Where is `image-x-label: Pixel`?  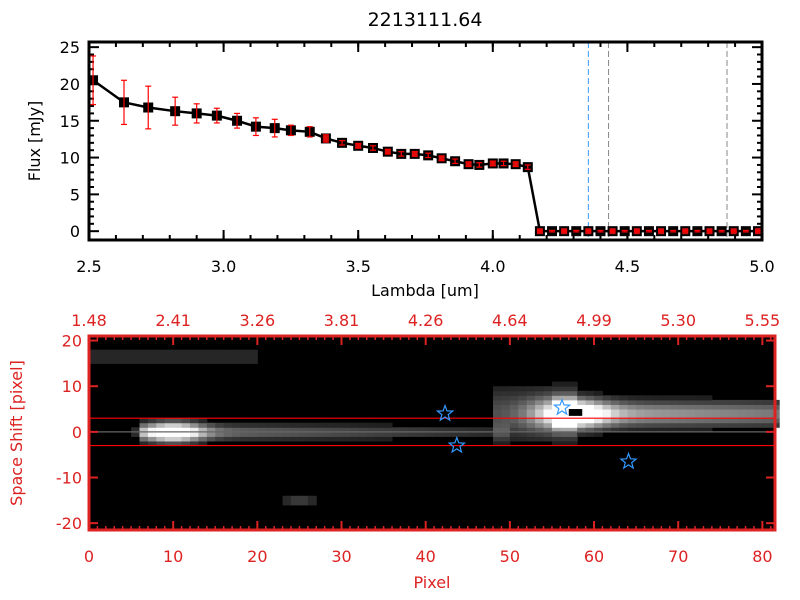 image-x-label: Pixel is located at coordinates (431, 582).